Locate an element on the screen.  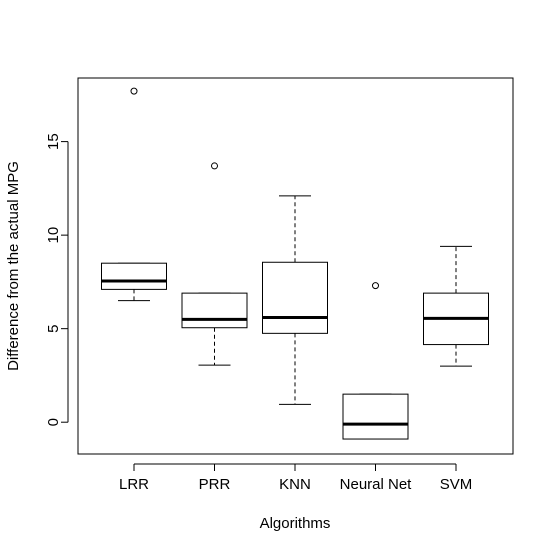
x-tick-label: PRR is located at coordinates (215, 484).